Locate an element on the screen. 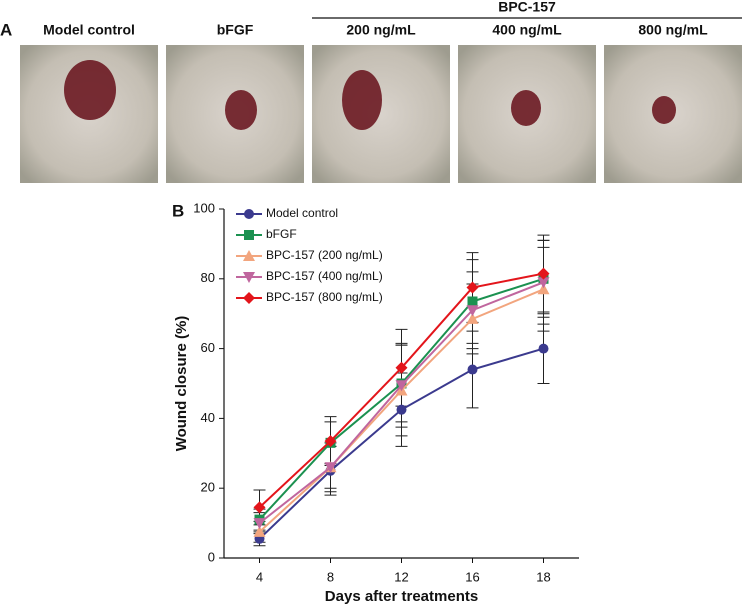  legend-label: Model control is located at coordinates (302, 213).